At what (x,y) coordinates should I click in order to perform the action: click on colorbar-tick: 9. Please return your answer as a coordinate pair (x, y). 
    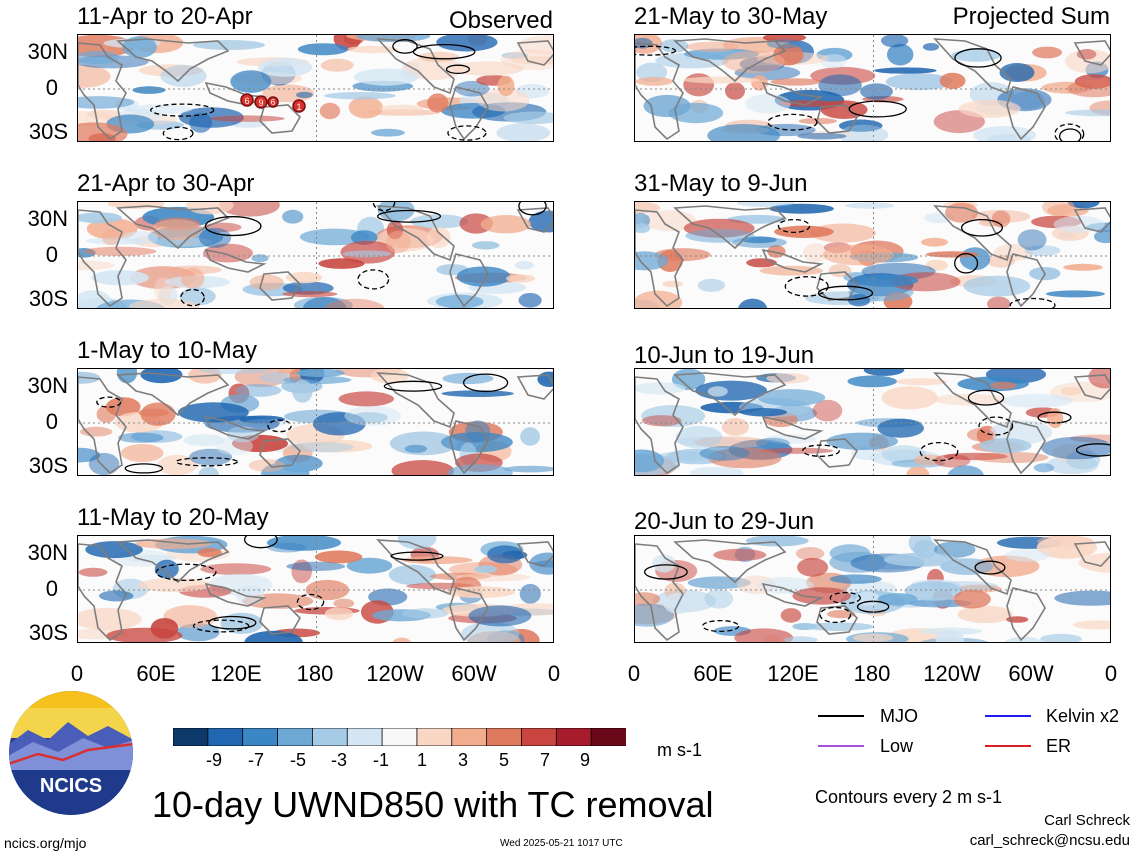
    Looking at the image, I should click on (584, 760).